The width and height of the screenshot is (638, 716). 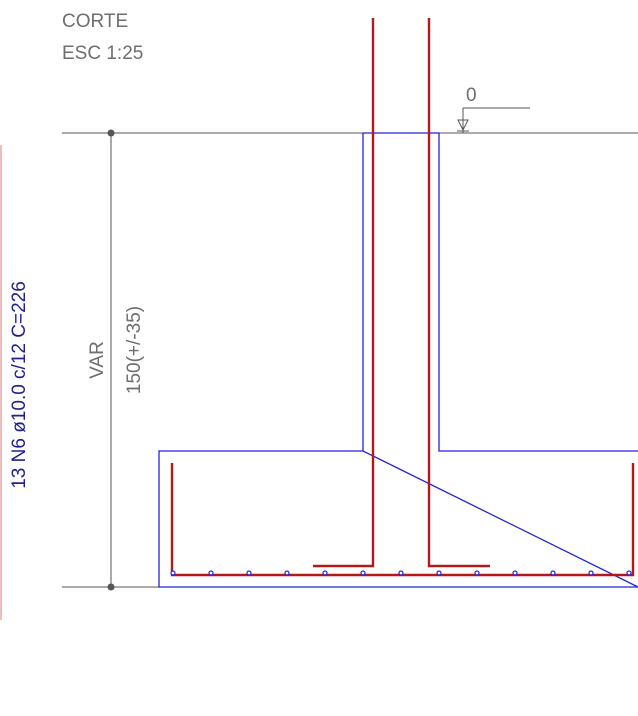 I want to click on rebar-transverse-dots, so click(x=401, y=573).